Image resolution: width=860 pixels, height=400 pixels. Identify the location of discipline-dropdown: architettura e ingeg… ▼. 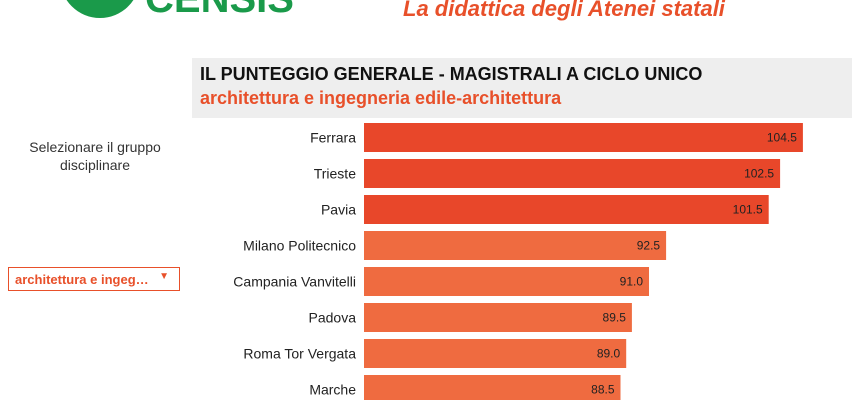
(94, 279).